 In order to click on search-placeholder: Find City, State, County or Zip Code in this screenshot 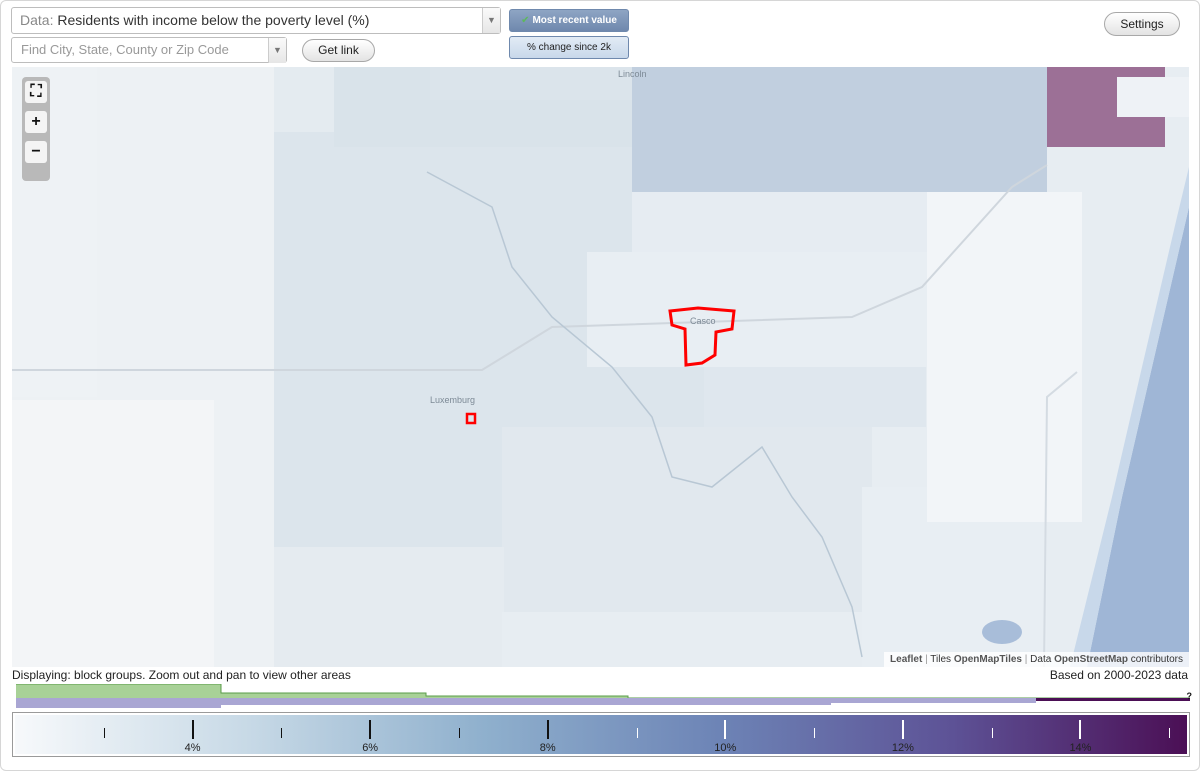, I will do `click(125, 49)`.